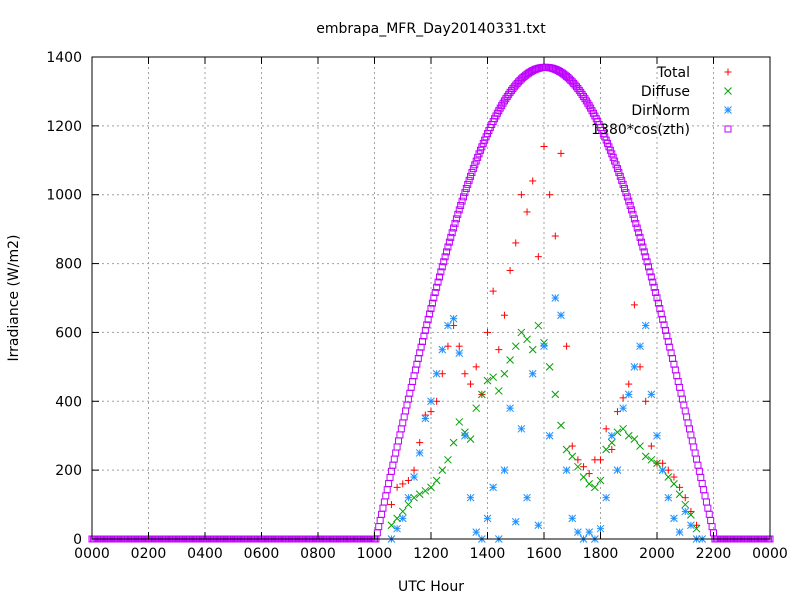 This screenshot has height=600, width=800. What do you see at coordinates (640, 130) in the screenshot?
I see `legend-label: 1380*cos(zth)` at bounding box center [640, 130].